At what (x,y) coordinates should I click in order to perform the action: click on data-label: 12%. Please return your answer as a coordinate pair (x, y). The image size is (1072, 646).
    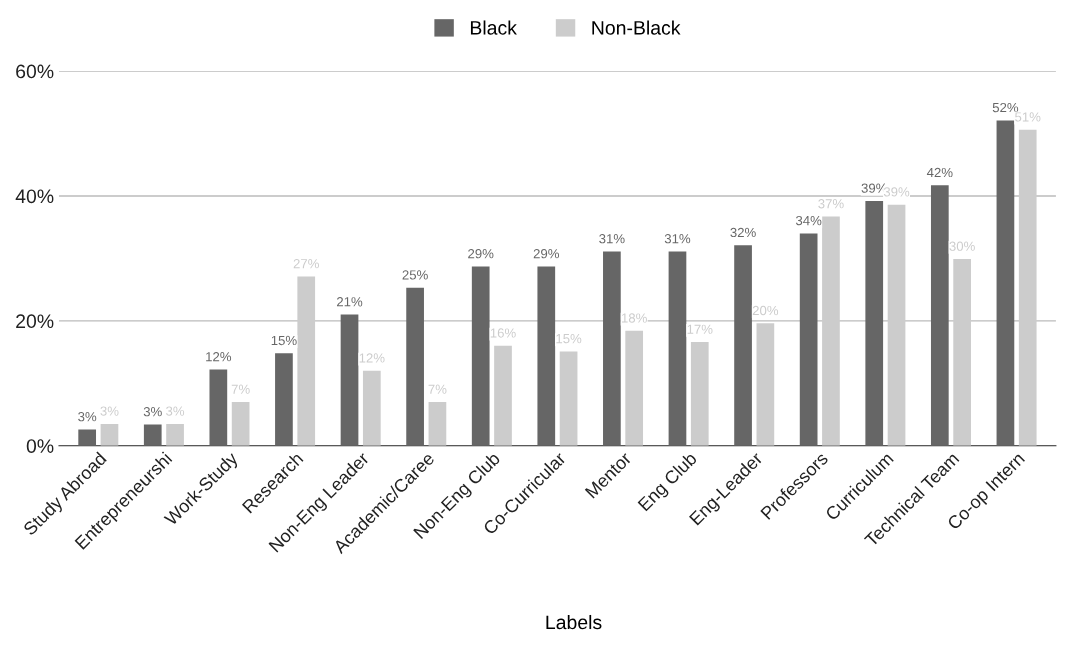
    Looking at the image, I should click on (219, 357).